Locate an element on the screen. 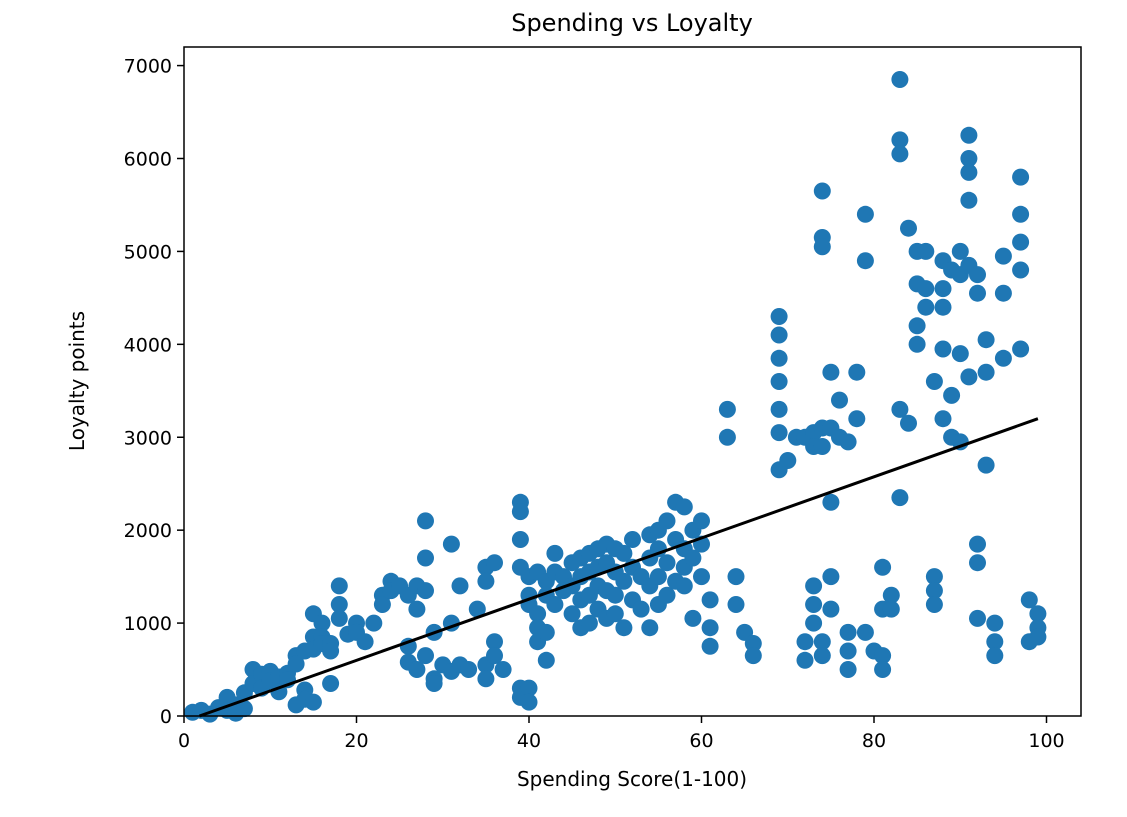  y-axis-label: Loyalty points is located at coordinates (77, 381).